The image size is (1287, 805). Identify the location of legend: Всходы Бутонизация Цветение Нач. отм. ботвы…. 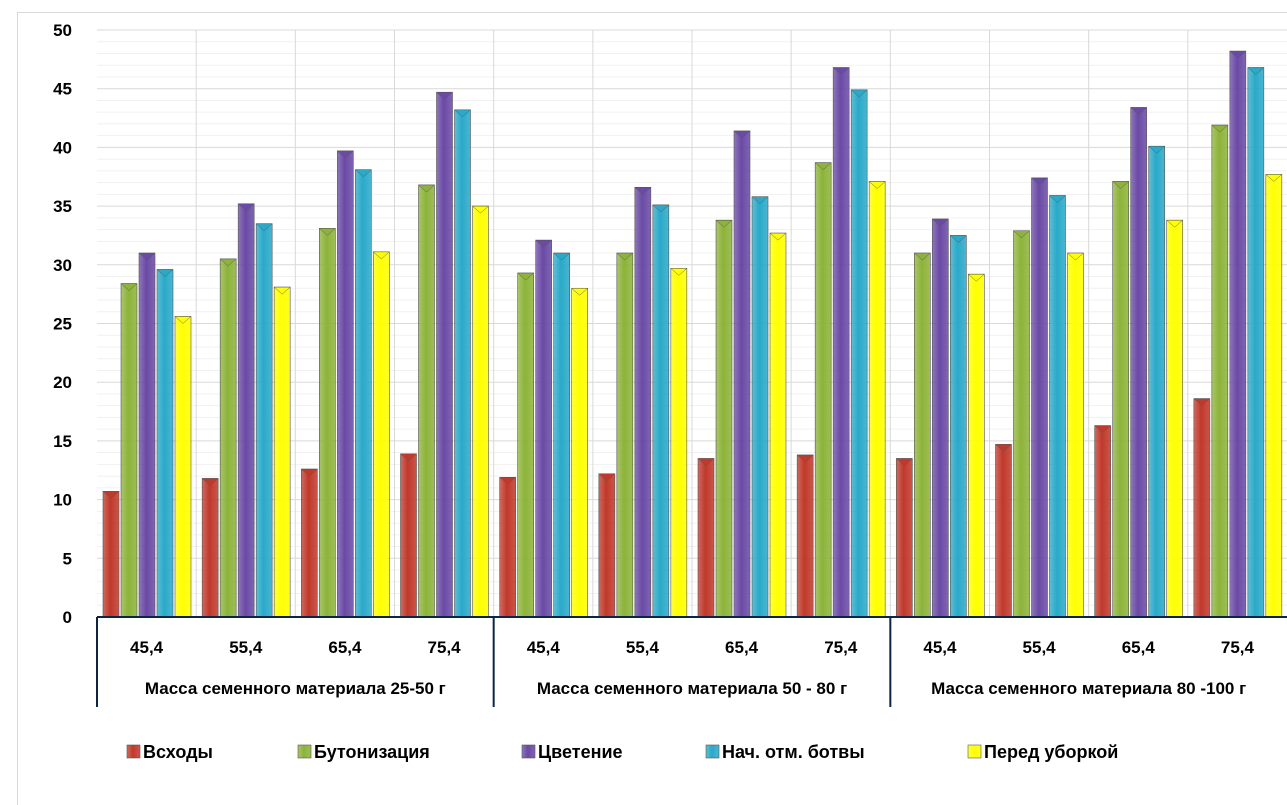
(622, 752).